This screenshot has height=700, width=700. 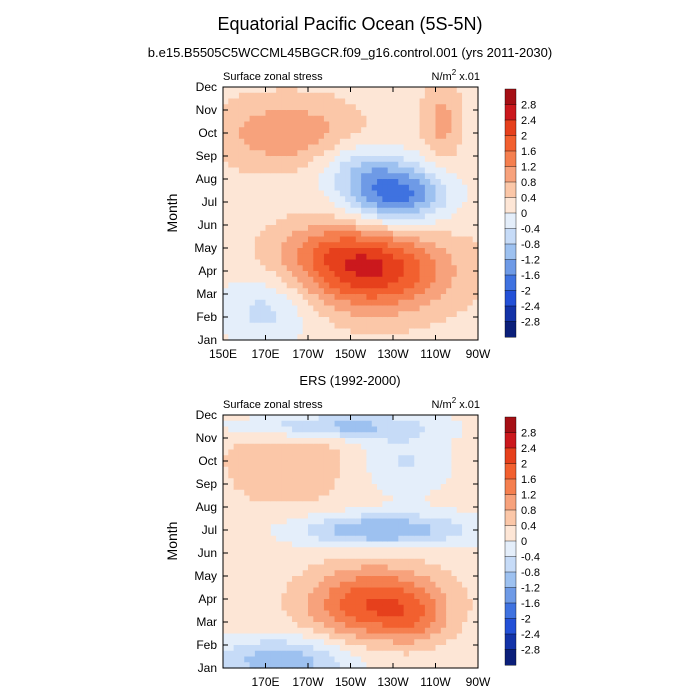 What do you see at coordinates (207, 225) in the screenshot?
I see `y-tick-label: Jun` at bounding box center [207, 225].